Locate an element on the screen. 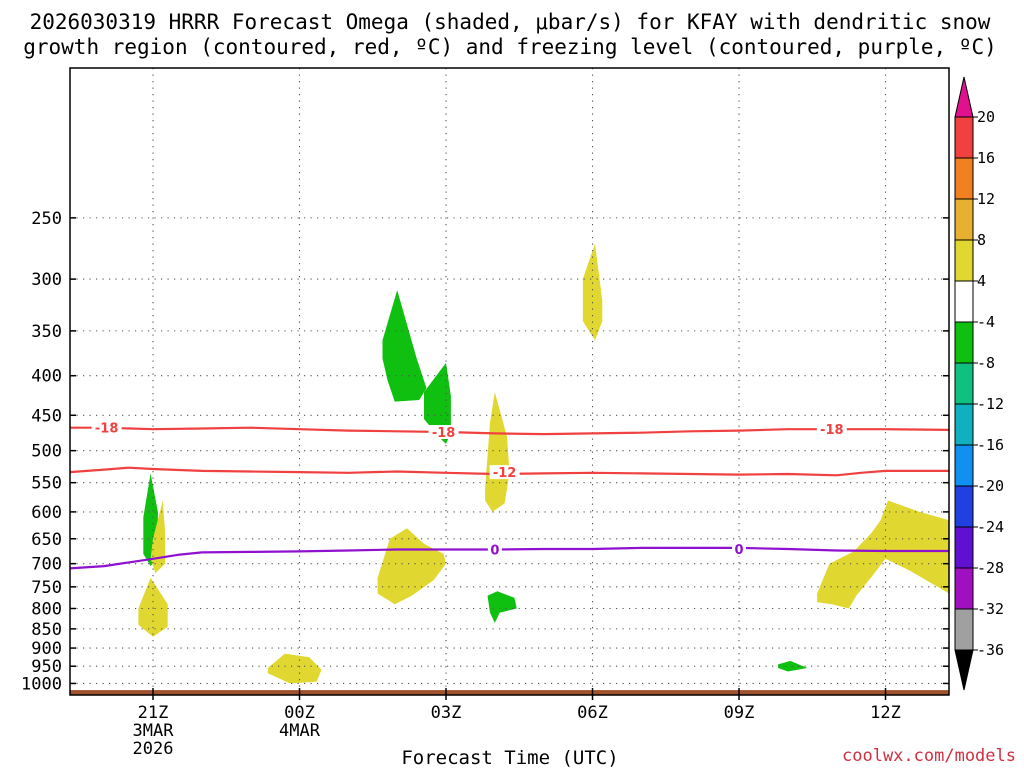 This screenshot has width=1024, height=768. contour-label-0: -18 is located at coordinates (107, 429).